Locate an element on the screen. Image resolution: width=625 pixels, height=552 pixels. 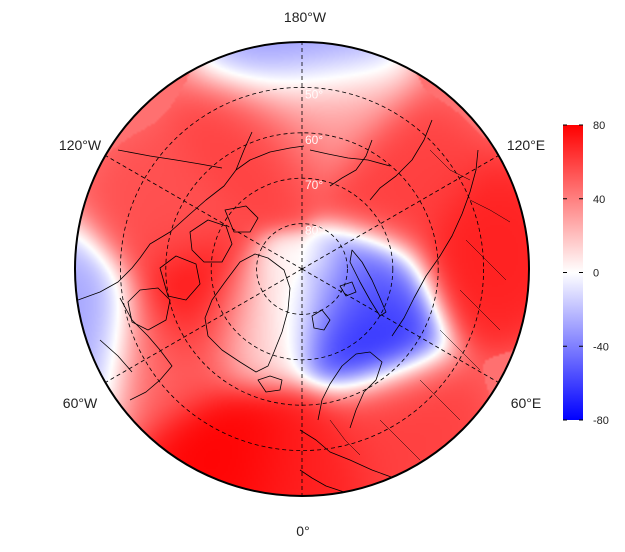
coastline-siberia is located at coordinates (404, 228).